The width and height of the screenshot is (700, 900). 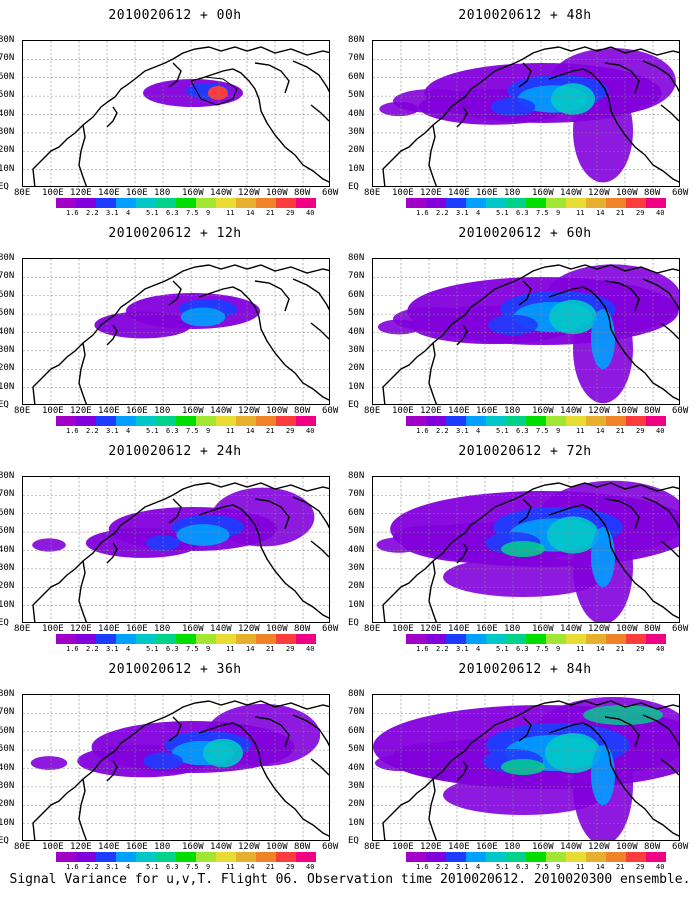 I want to click on colorbar, so click(x=536, y=857).